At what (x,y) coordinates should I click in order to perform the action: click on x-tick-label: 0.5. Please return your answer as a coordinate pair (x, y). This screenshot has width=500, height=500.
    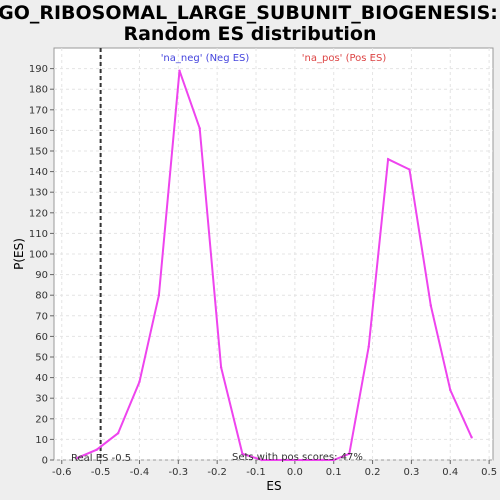
    Looking at the image, I should click on (489, 472).